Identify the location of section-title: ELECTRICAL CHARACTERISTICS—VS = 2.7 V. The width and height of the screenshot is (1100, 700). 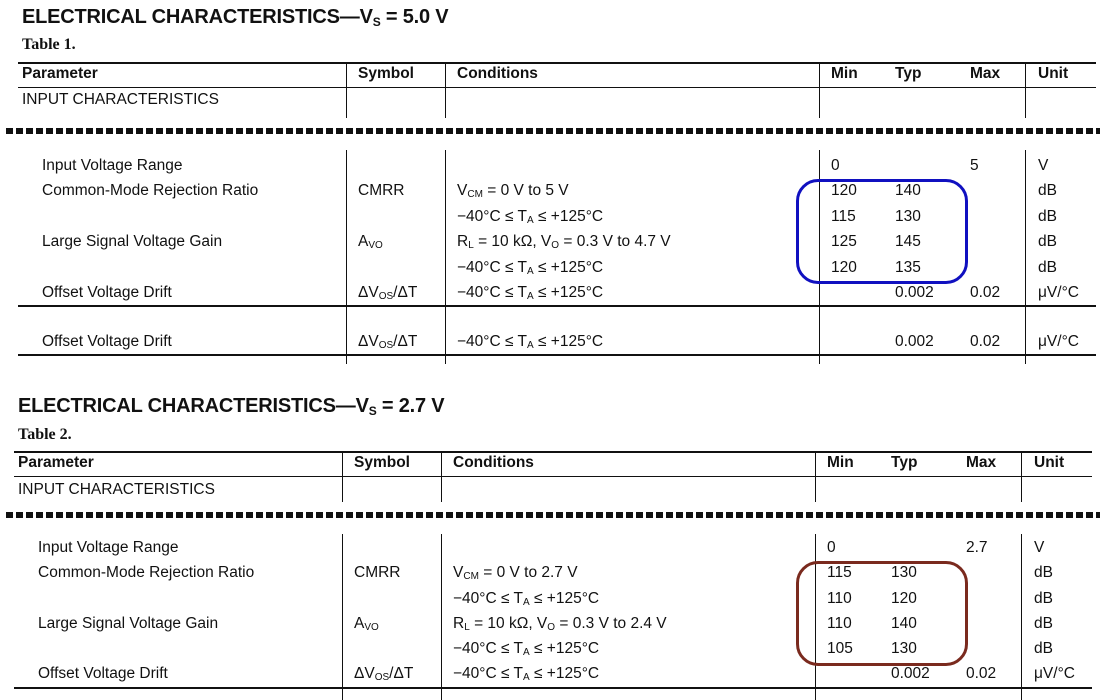
(231, 406).